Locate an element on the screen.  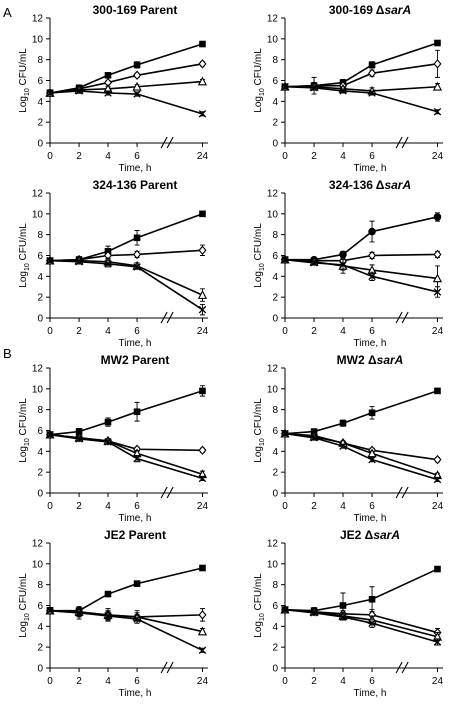
panel-title: MW2 Parent is located at coordinates (135, 360).